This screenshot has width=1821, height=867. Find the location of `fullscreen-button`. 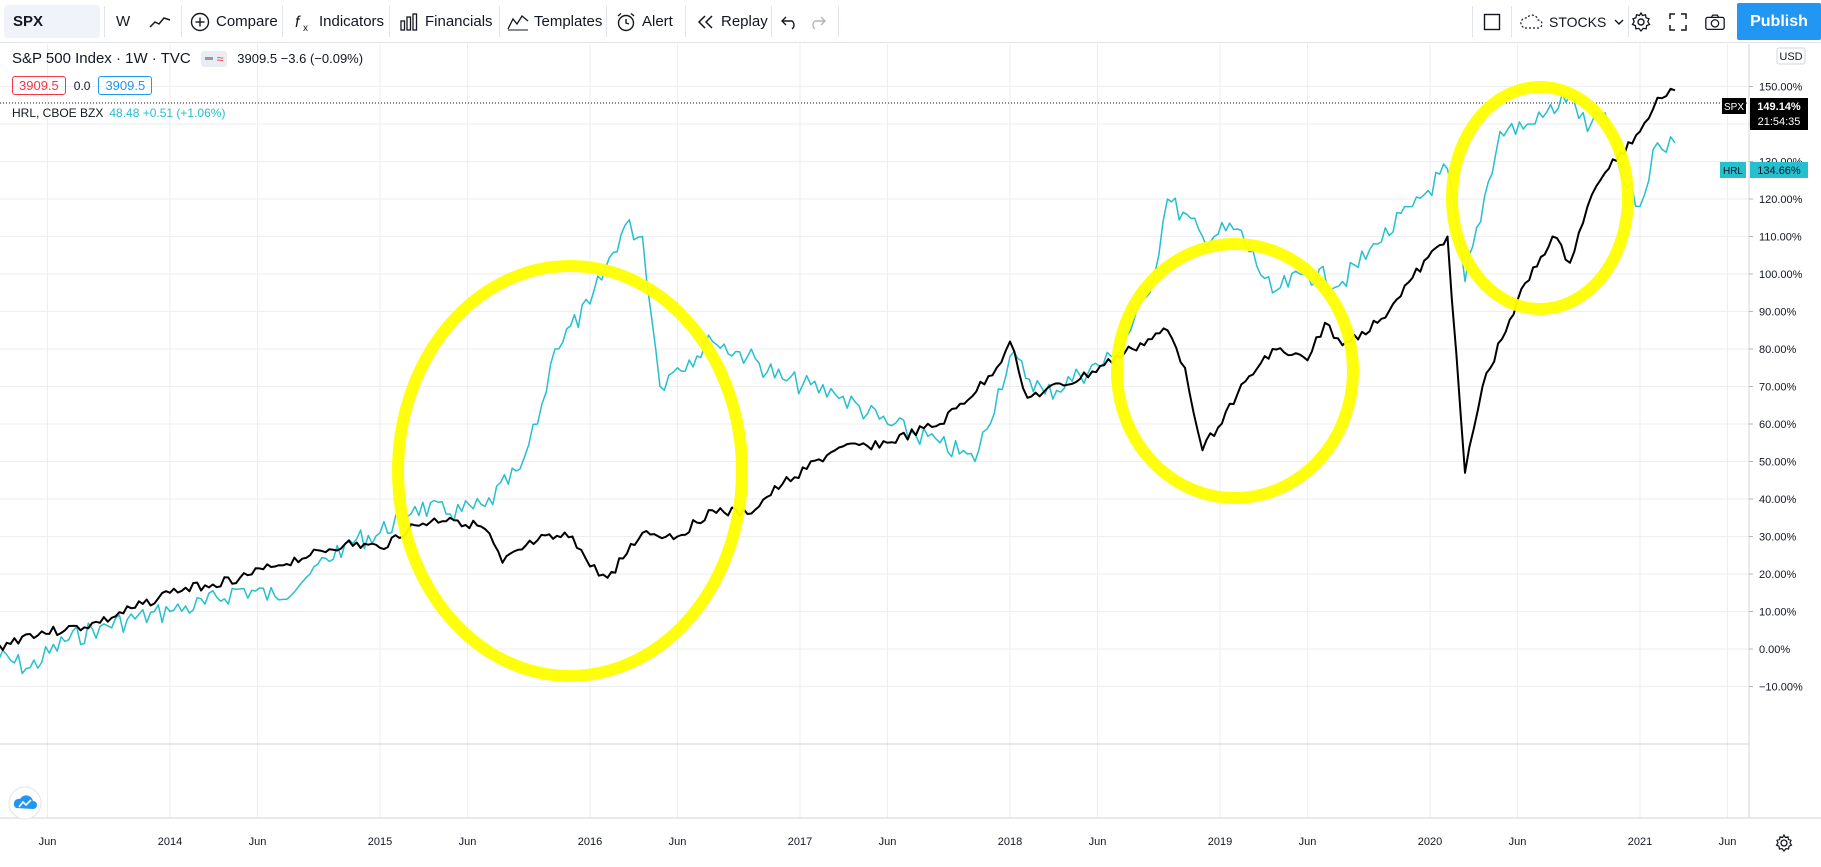

fullscreen-button is located at coordinates (1680, 21).